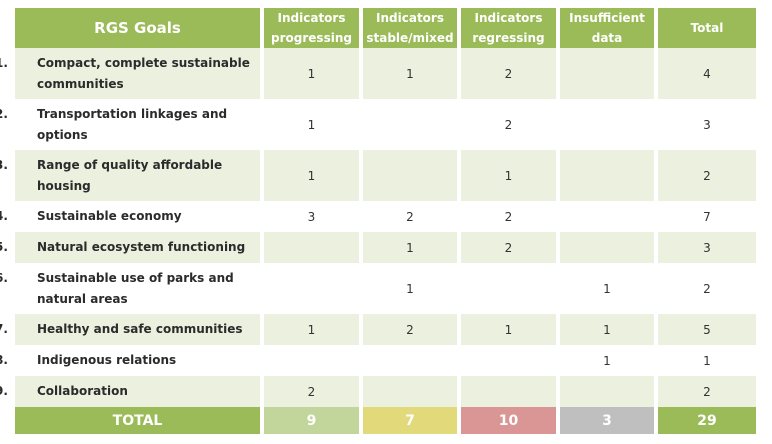 The width and height of the screenshot is (772, 444). I want to click on header-total: Total, so click(707, 28).